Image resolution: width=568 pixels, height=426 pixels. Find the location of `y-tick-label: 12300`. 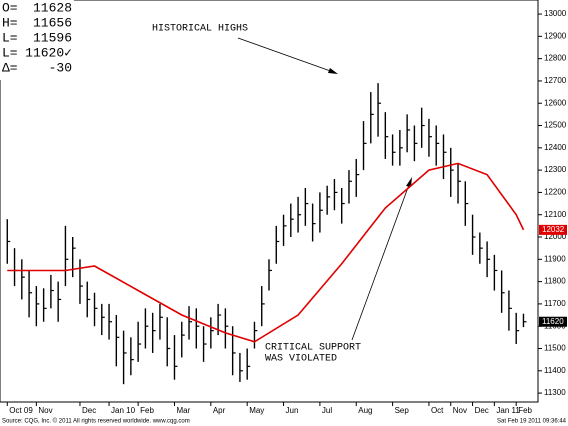

y-tick-label: 12300 is located at coordinates (555, 169).